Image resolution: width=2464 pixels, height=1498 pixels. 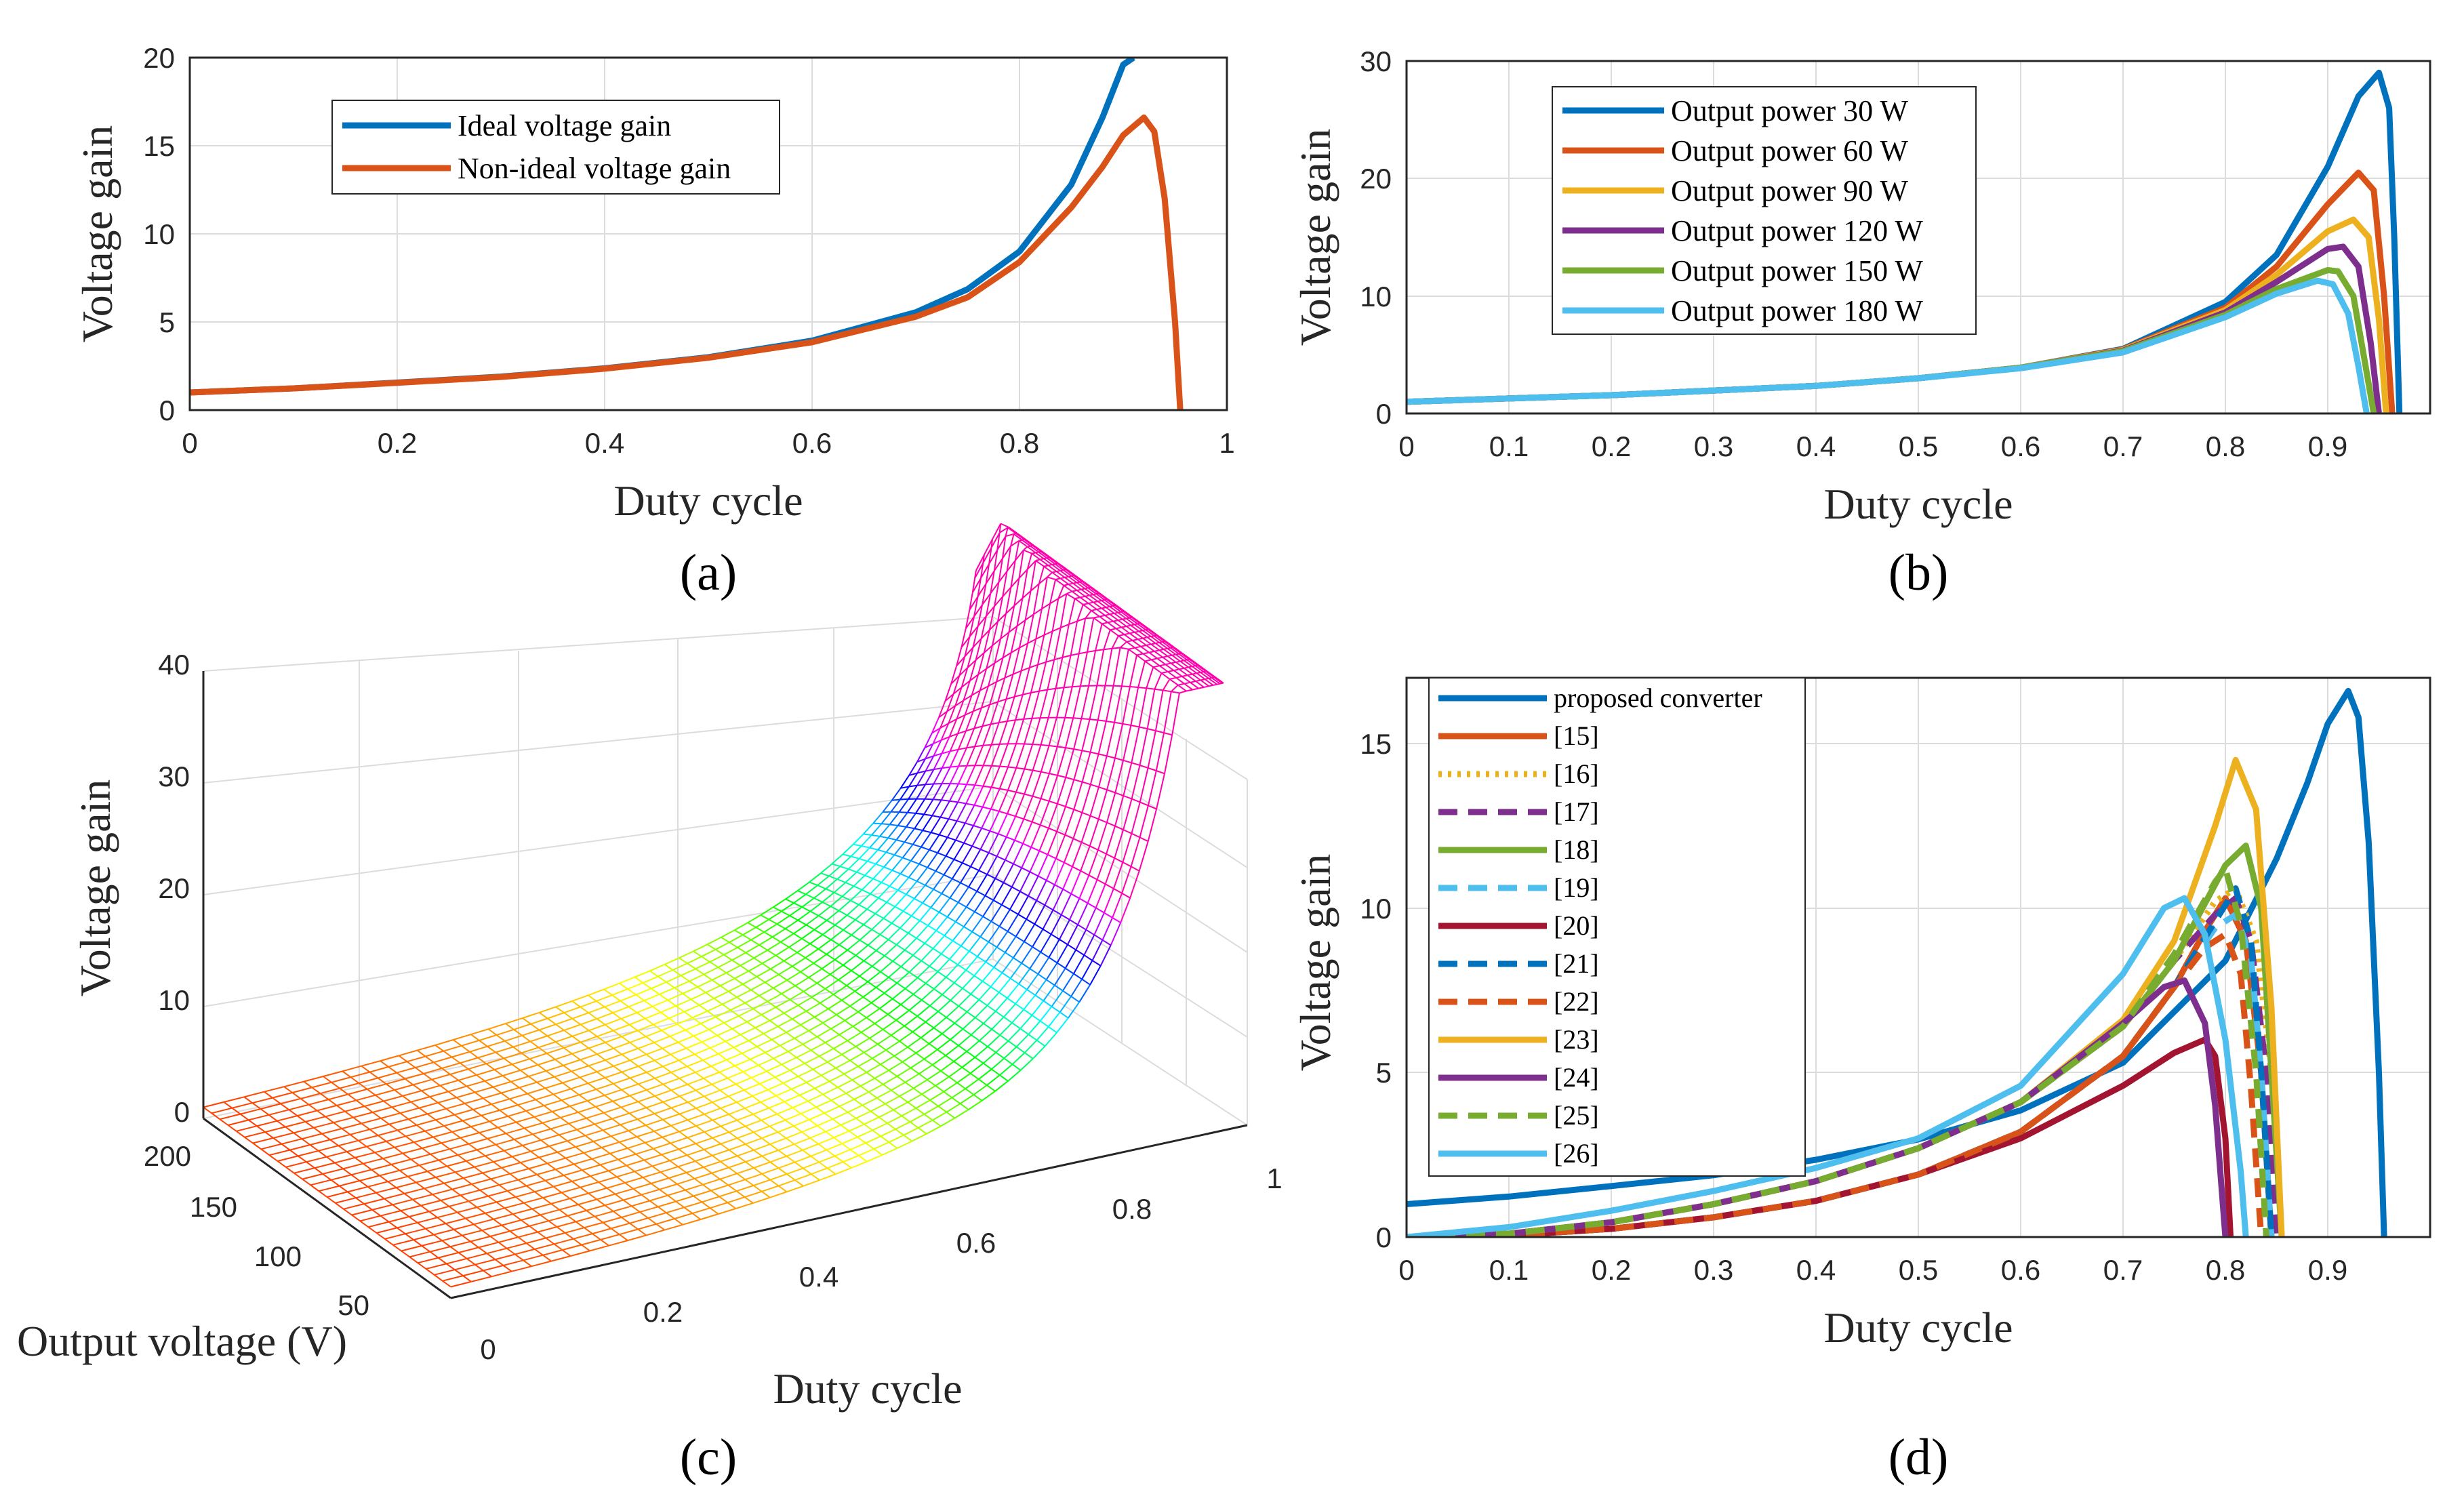 What do you see at coordinates (1918, 504) in the screenshot?
I see `x-axis-label-b: Duty cycle` at bounding box center [1918, 504].